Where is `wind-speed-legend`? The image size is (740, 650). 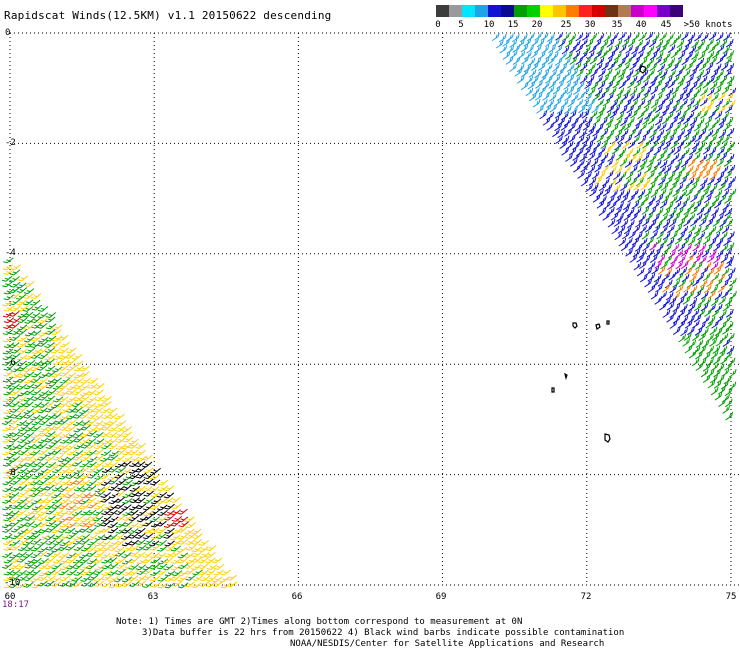
wind-speed-legend is located at coordinates (559, 11).